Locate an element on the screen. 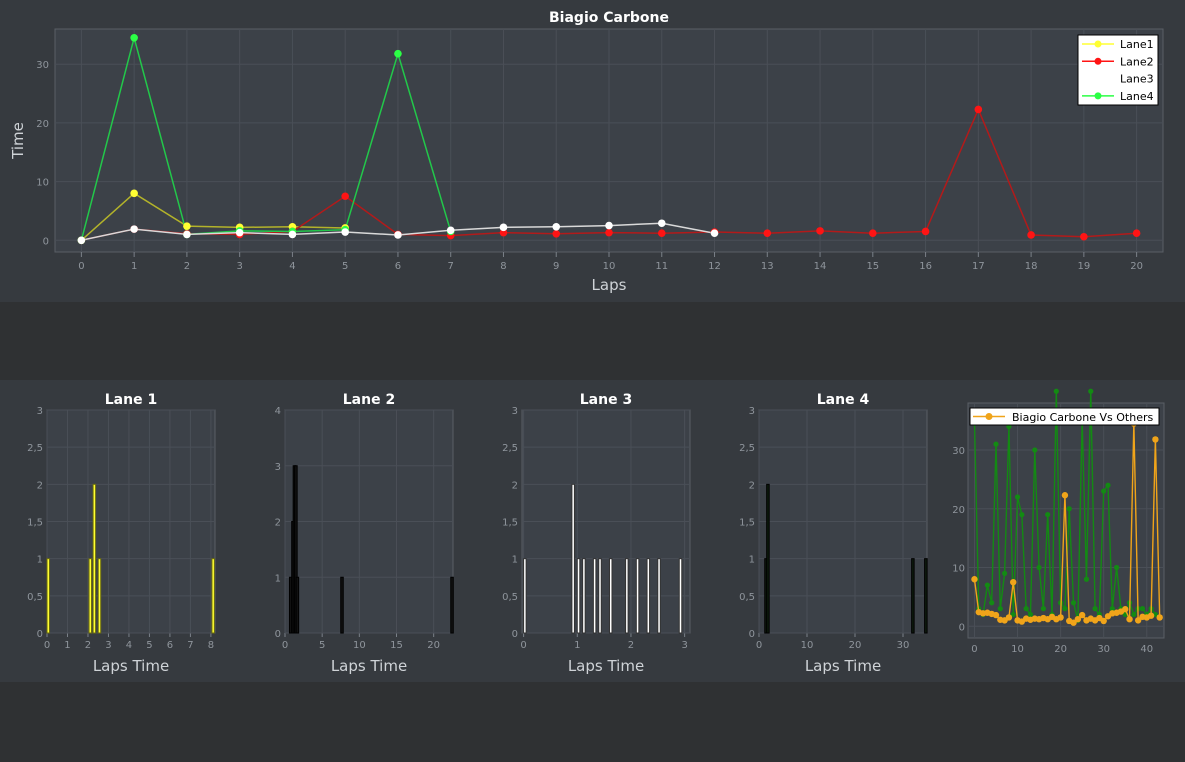 The height and width of the screenshot is (762, 1185). chart-title: Lane 4 is located at coordinates (843, 400).